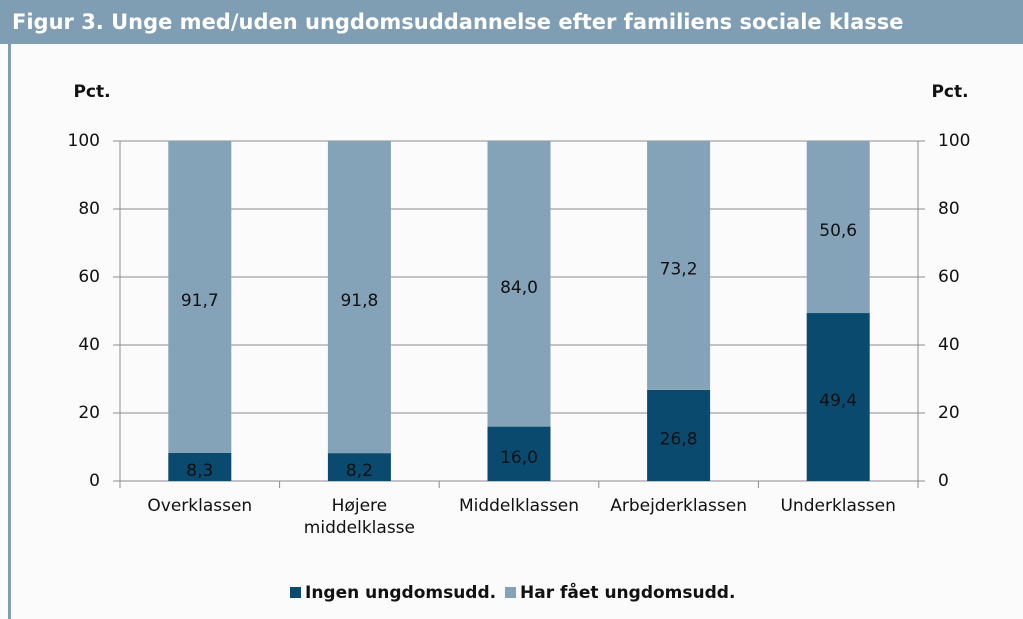 The image size is (1023, 619). I want to click on y2-axis-label: Pct., so click(949, 92).